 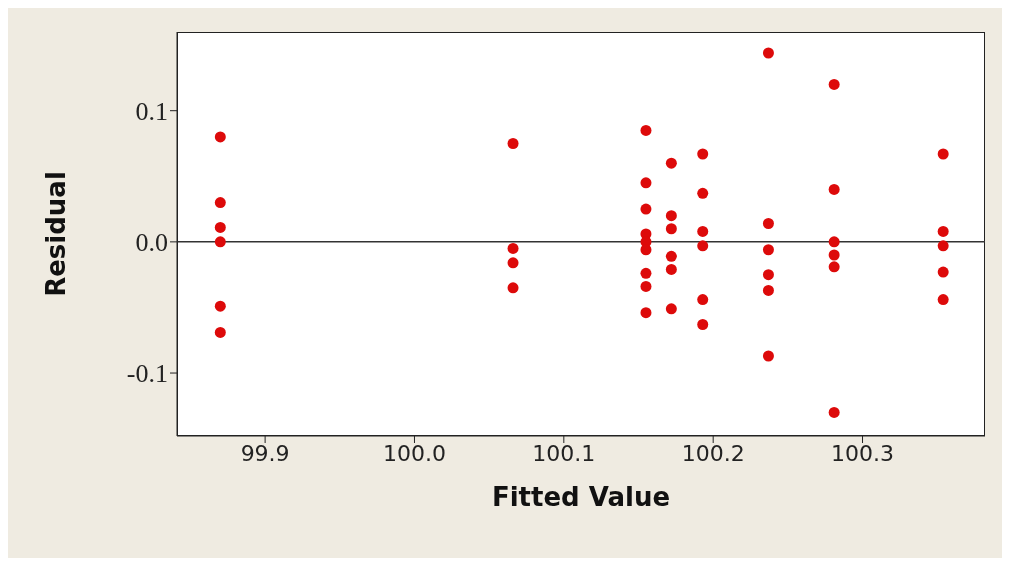 What do you see at coordinates (414, 453) in the screenshot?
I see `x-tick-label: 100.0` at bounding box center [414, 453].